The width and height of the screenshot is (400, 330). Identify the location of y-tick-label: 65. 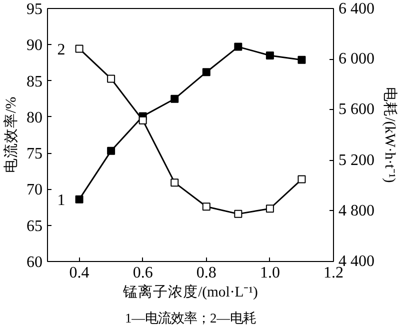
(34, 226).